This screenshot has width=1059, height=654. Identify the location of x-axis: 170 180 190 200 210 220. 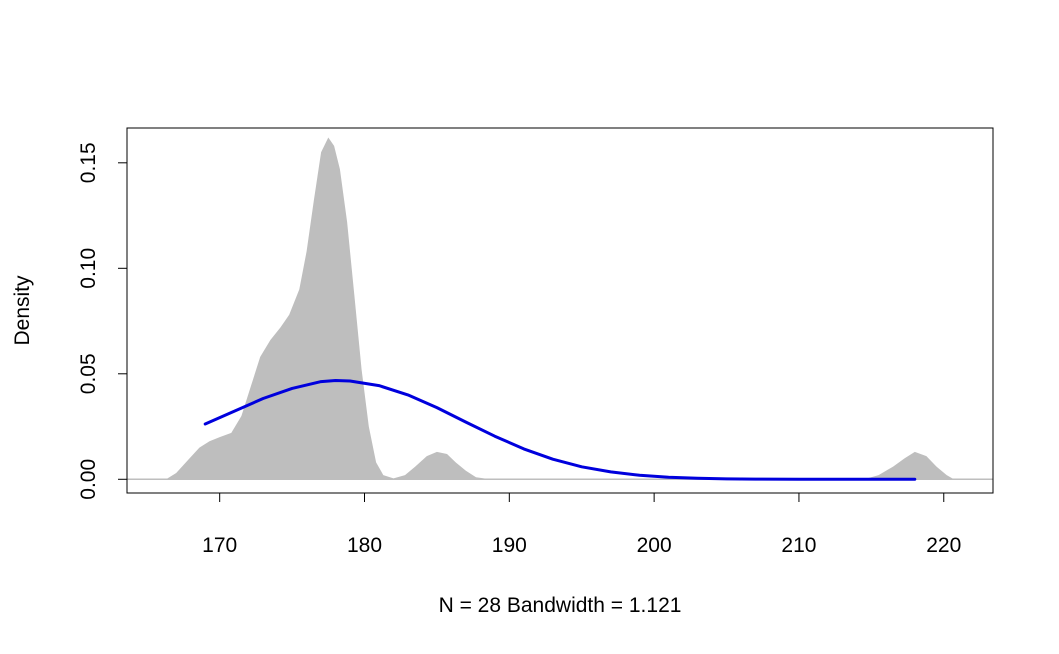
(581, 524).